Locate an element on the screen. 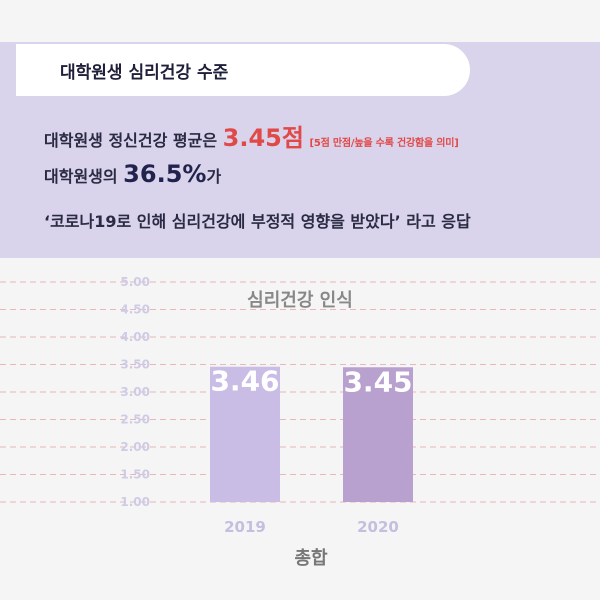 This screenshot has width=600, height=600. summary-line-2-suffix: 가 is located at coordinates (214, 176).